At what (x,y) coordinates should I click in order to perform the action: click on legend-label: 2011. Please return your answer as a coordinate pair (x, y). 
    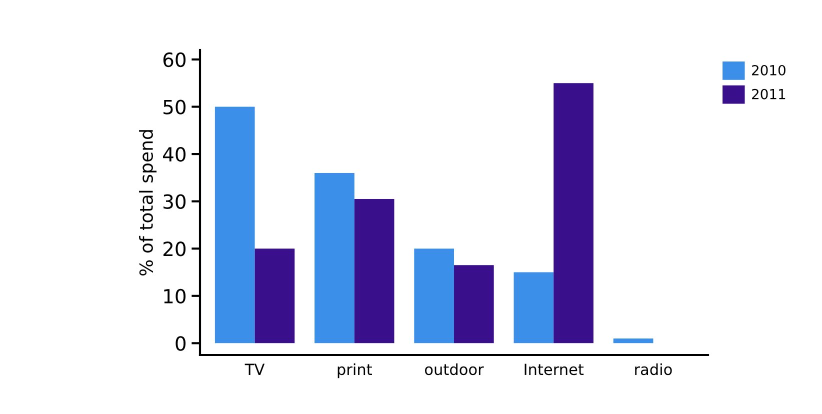
    Looking at the image, I should click on (769, 94).